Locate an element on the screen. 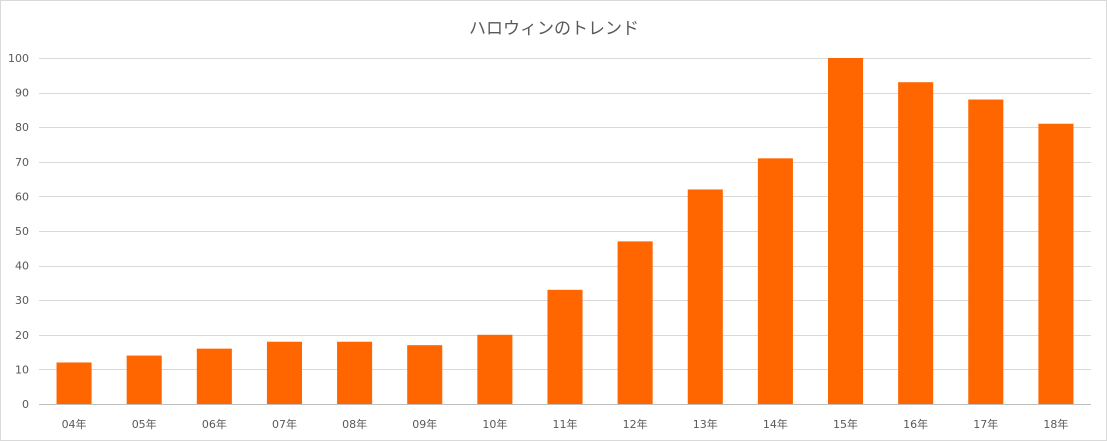  x-tick-label-13年: 13年 is located at coordinates (705, 424).